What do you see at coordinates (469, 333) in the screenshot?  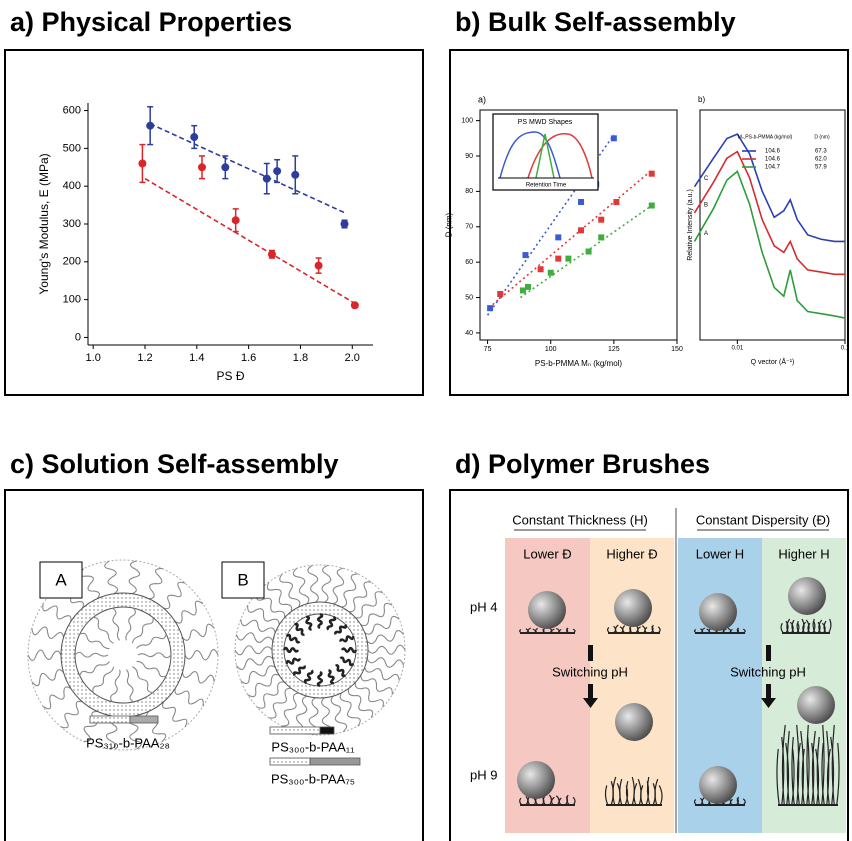 I see `y-tick-label: 40` at bounding box center [469, 333].